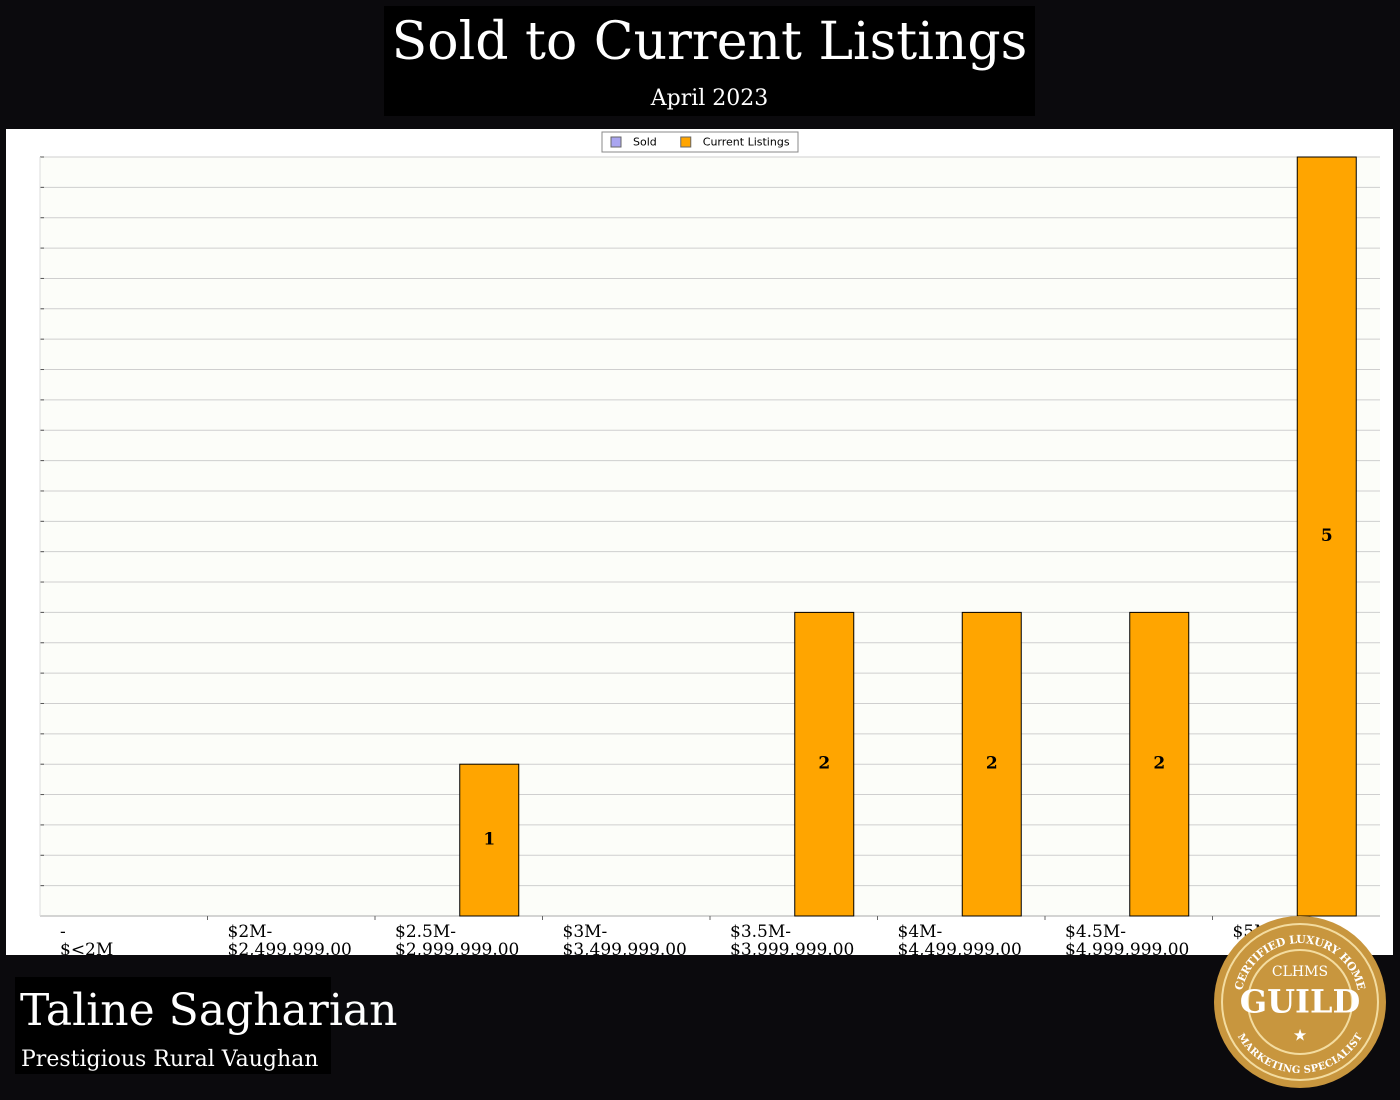 This screenshot has width=1400, height=1100. I want to click on legend-label: Current Listings, so click(746, 142).